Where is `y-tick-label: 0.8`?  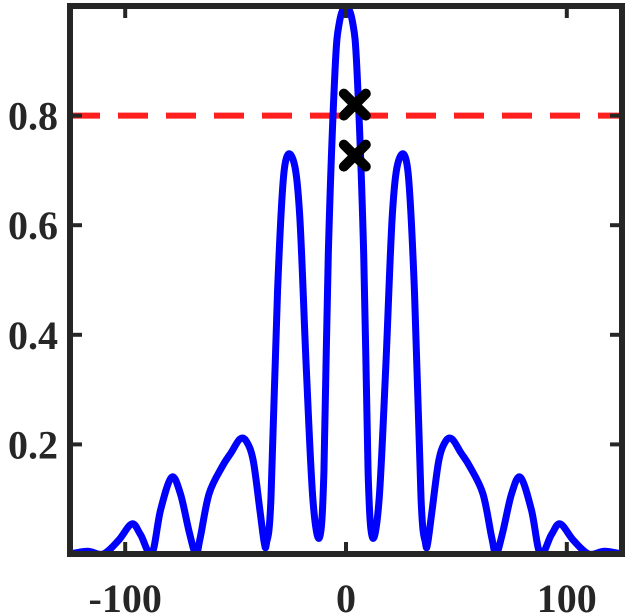
y-tick-label: 0.8 is located at coordinates (33, 116).